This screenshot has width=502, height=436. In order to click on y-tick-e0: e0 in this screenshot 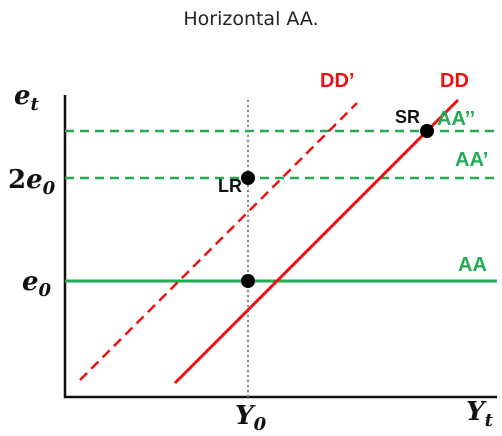, I will do `click(37, 284)`.